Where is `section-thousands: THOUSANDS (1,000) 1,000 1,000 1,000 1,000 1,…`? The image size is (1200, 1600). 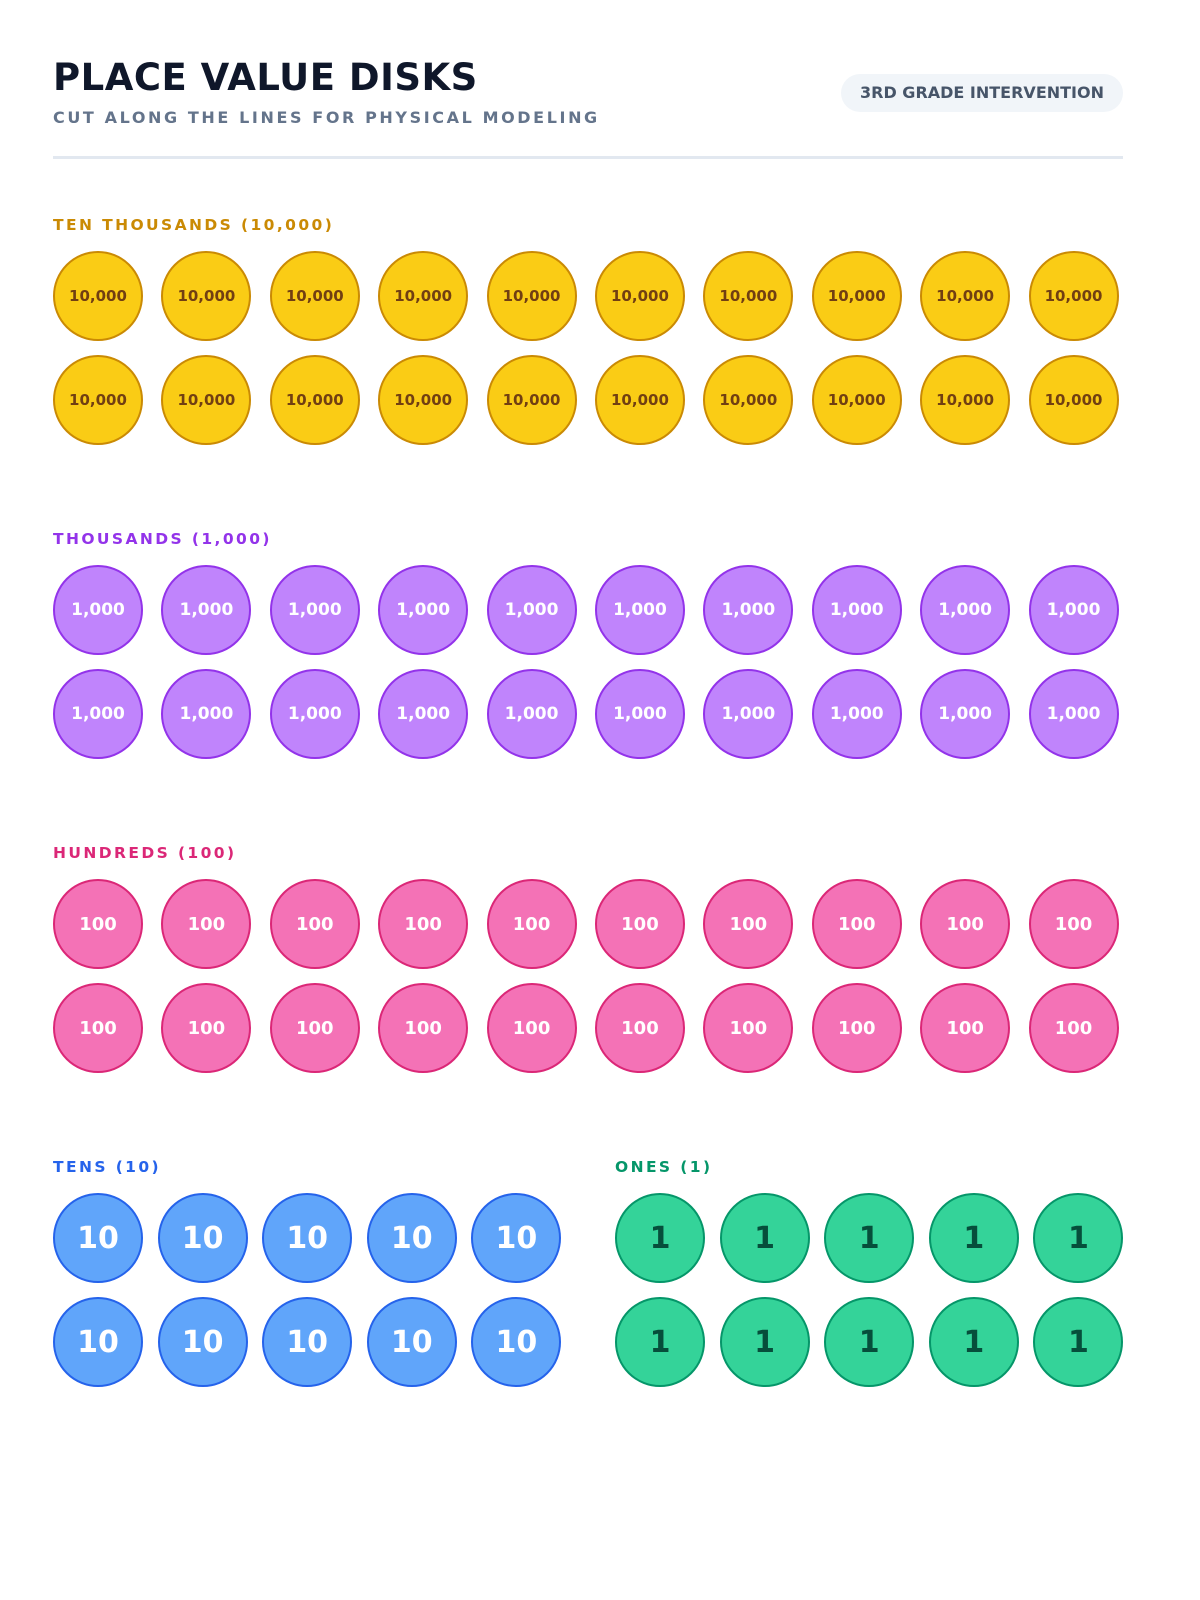 section-thousands: THOUSANDS (1,000) 1,000 1,000 1,000 1,000 1,… is located at coordinates (586, 644).